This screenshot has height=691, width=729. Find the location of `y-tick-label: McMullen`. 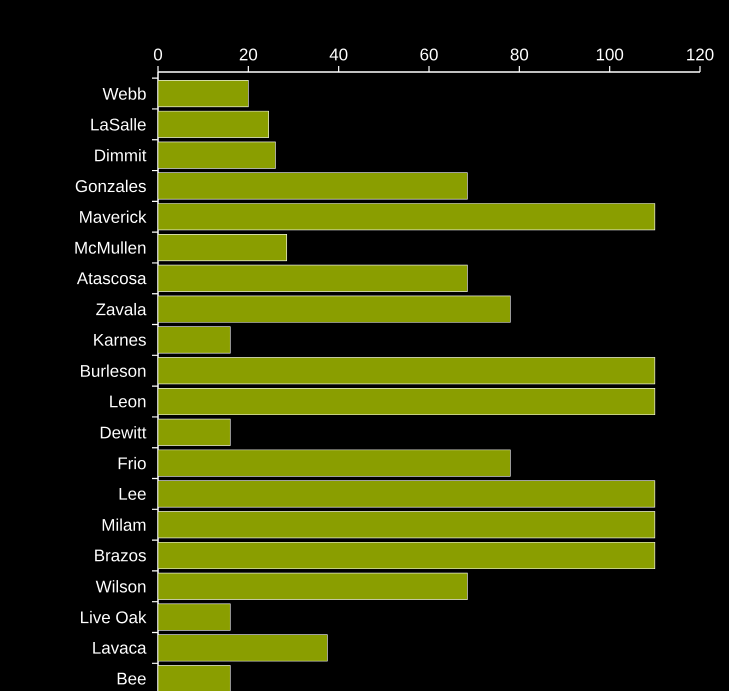

y-tick-label: McMullen is located at coordinates (110, 247).